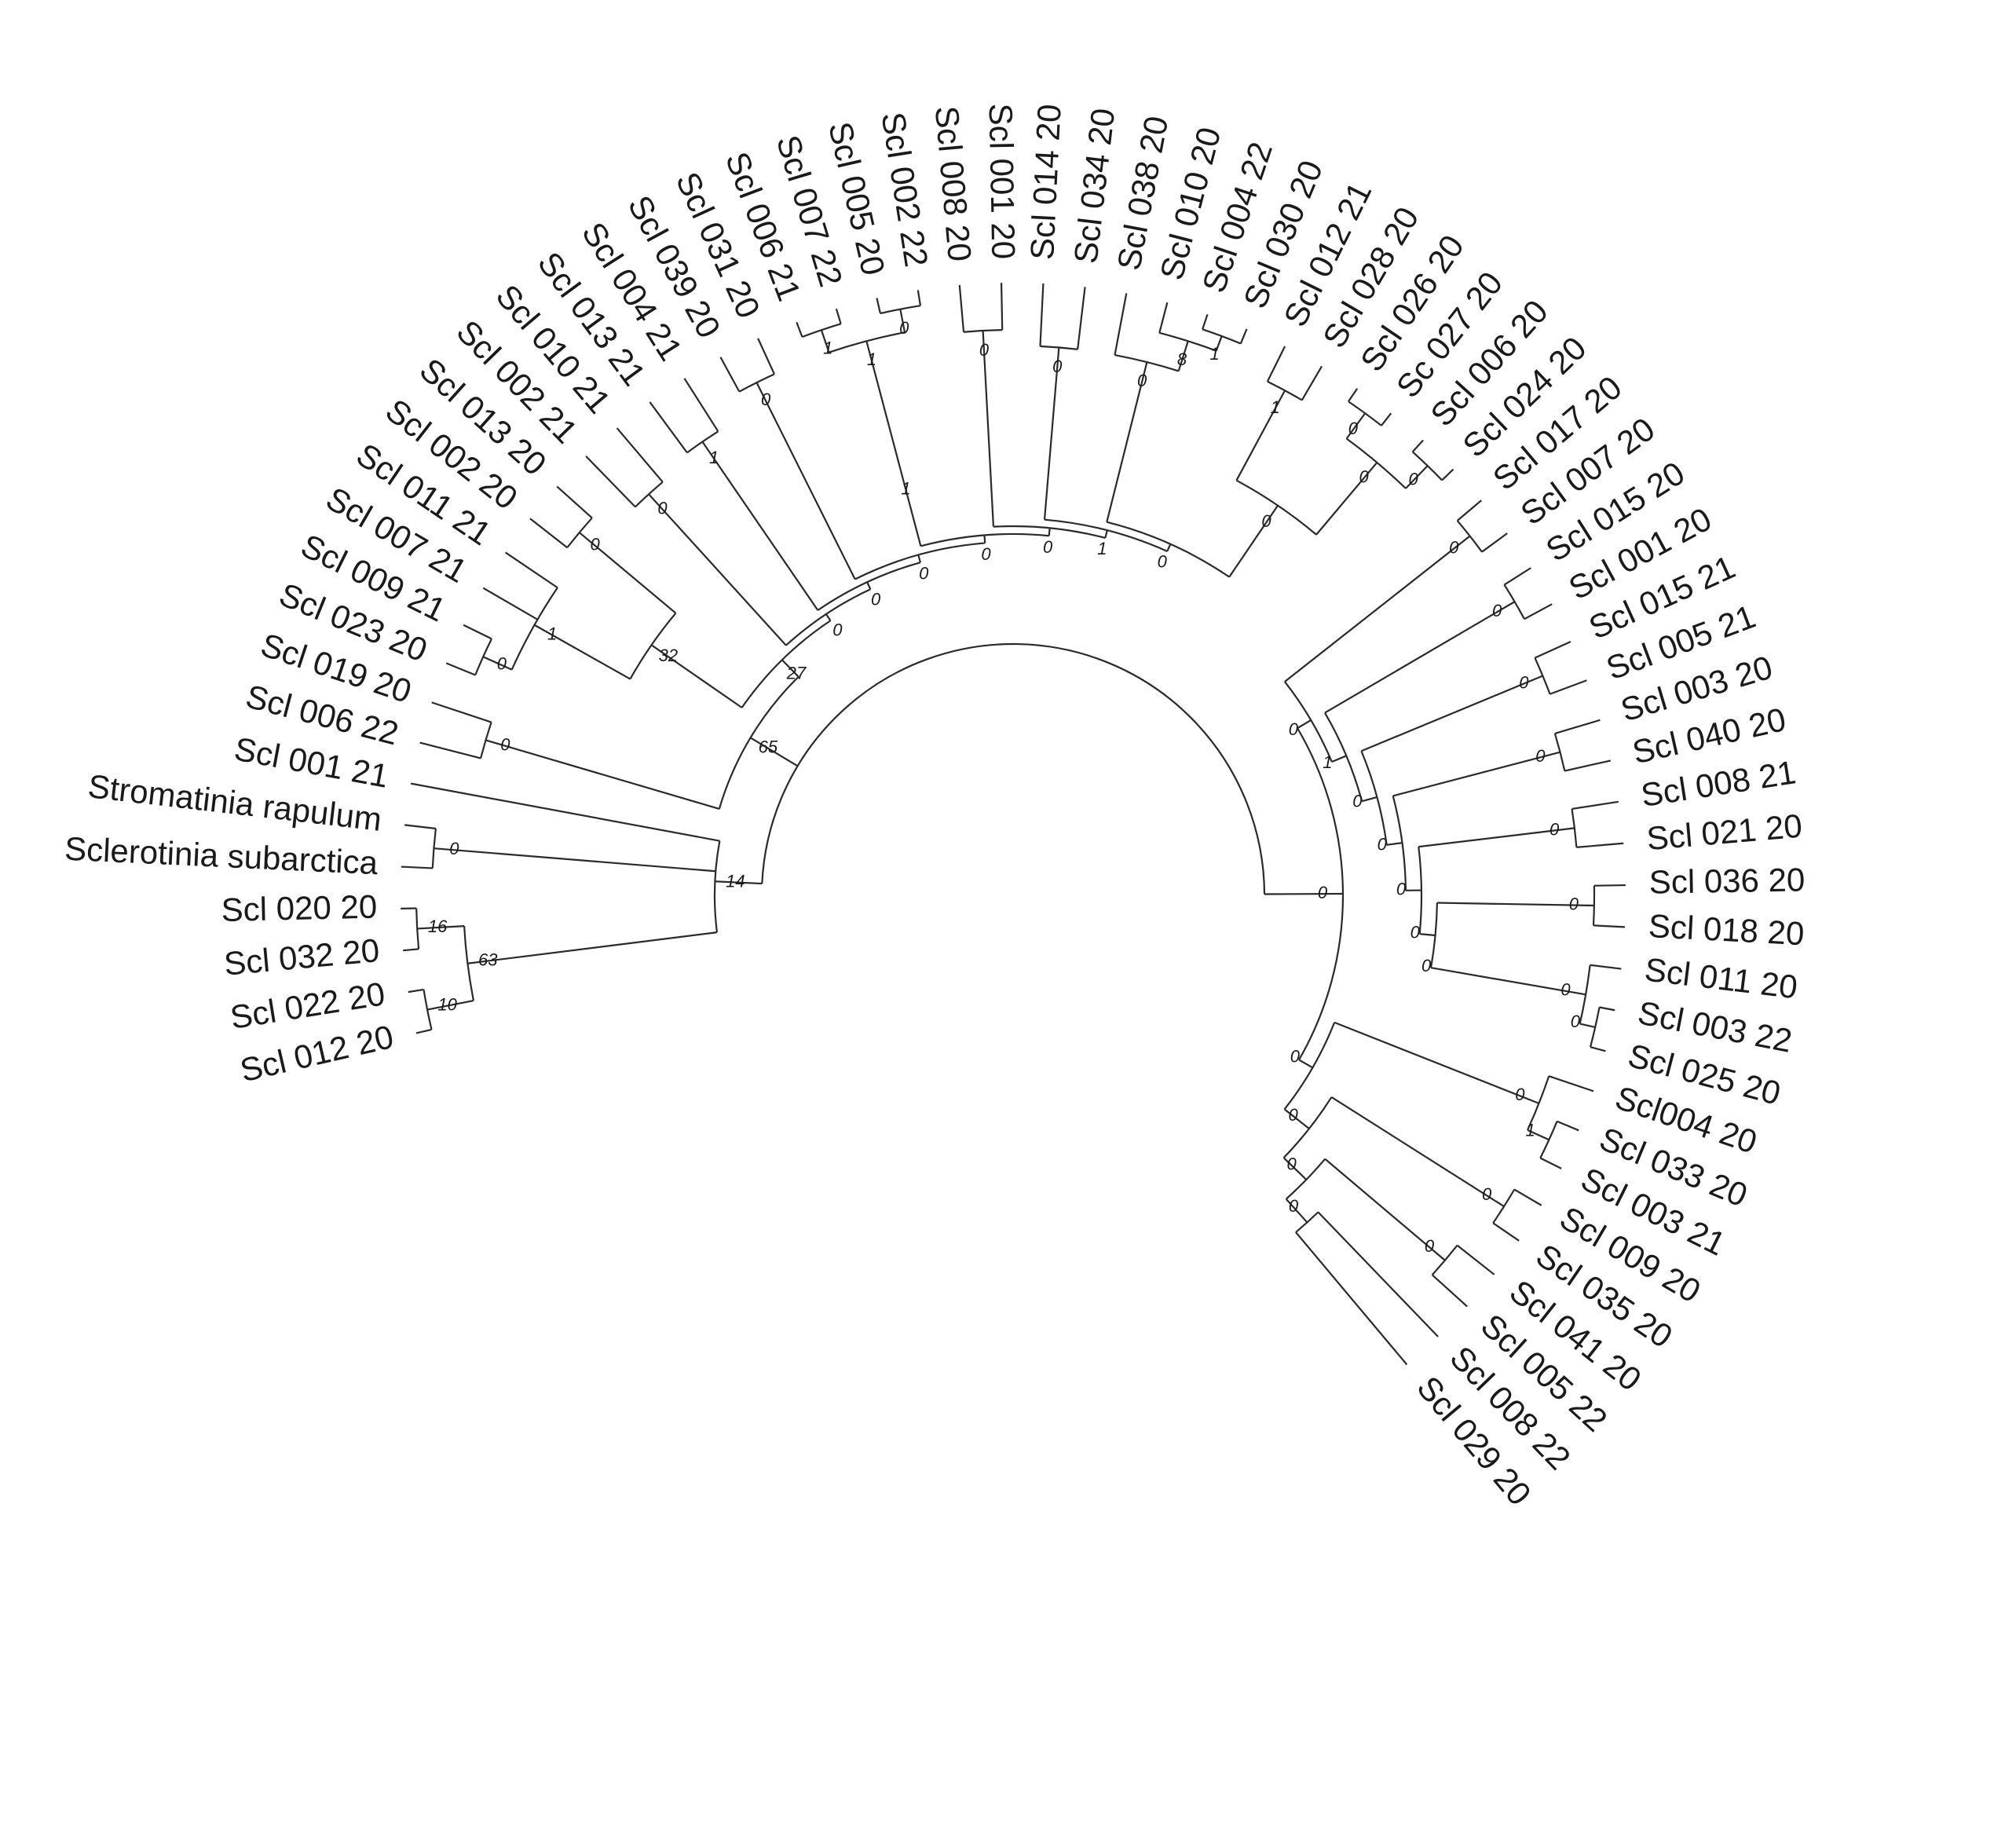 This screenshot has height=1848, width=2005. What do you see at coordinates (488, 960) in the screenshot?
I see `support-value: 63` at bounding box center [488, 960].